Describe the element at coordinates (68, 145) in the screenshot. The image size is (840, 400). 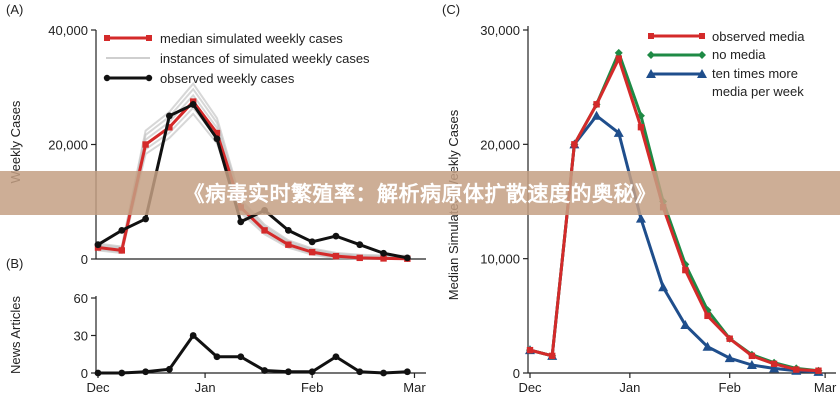
I see `y-tick-label: 20,000` at that location.